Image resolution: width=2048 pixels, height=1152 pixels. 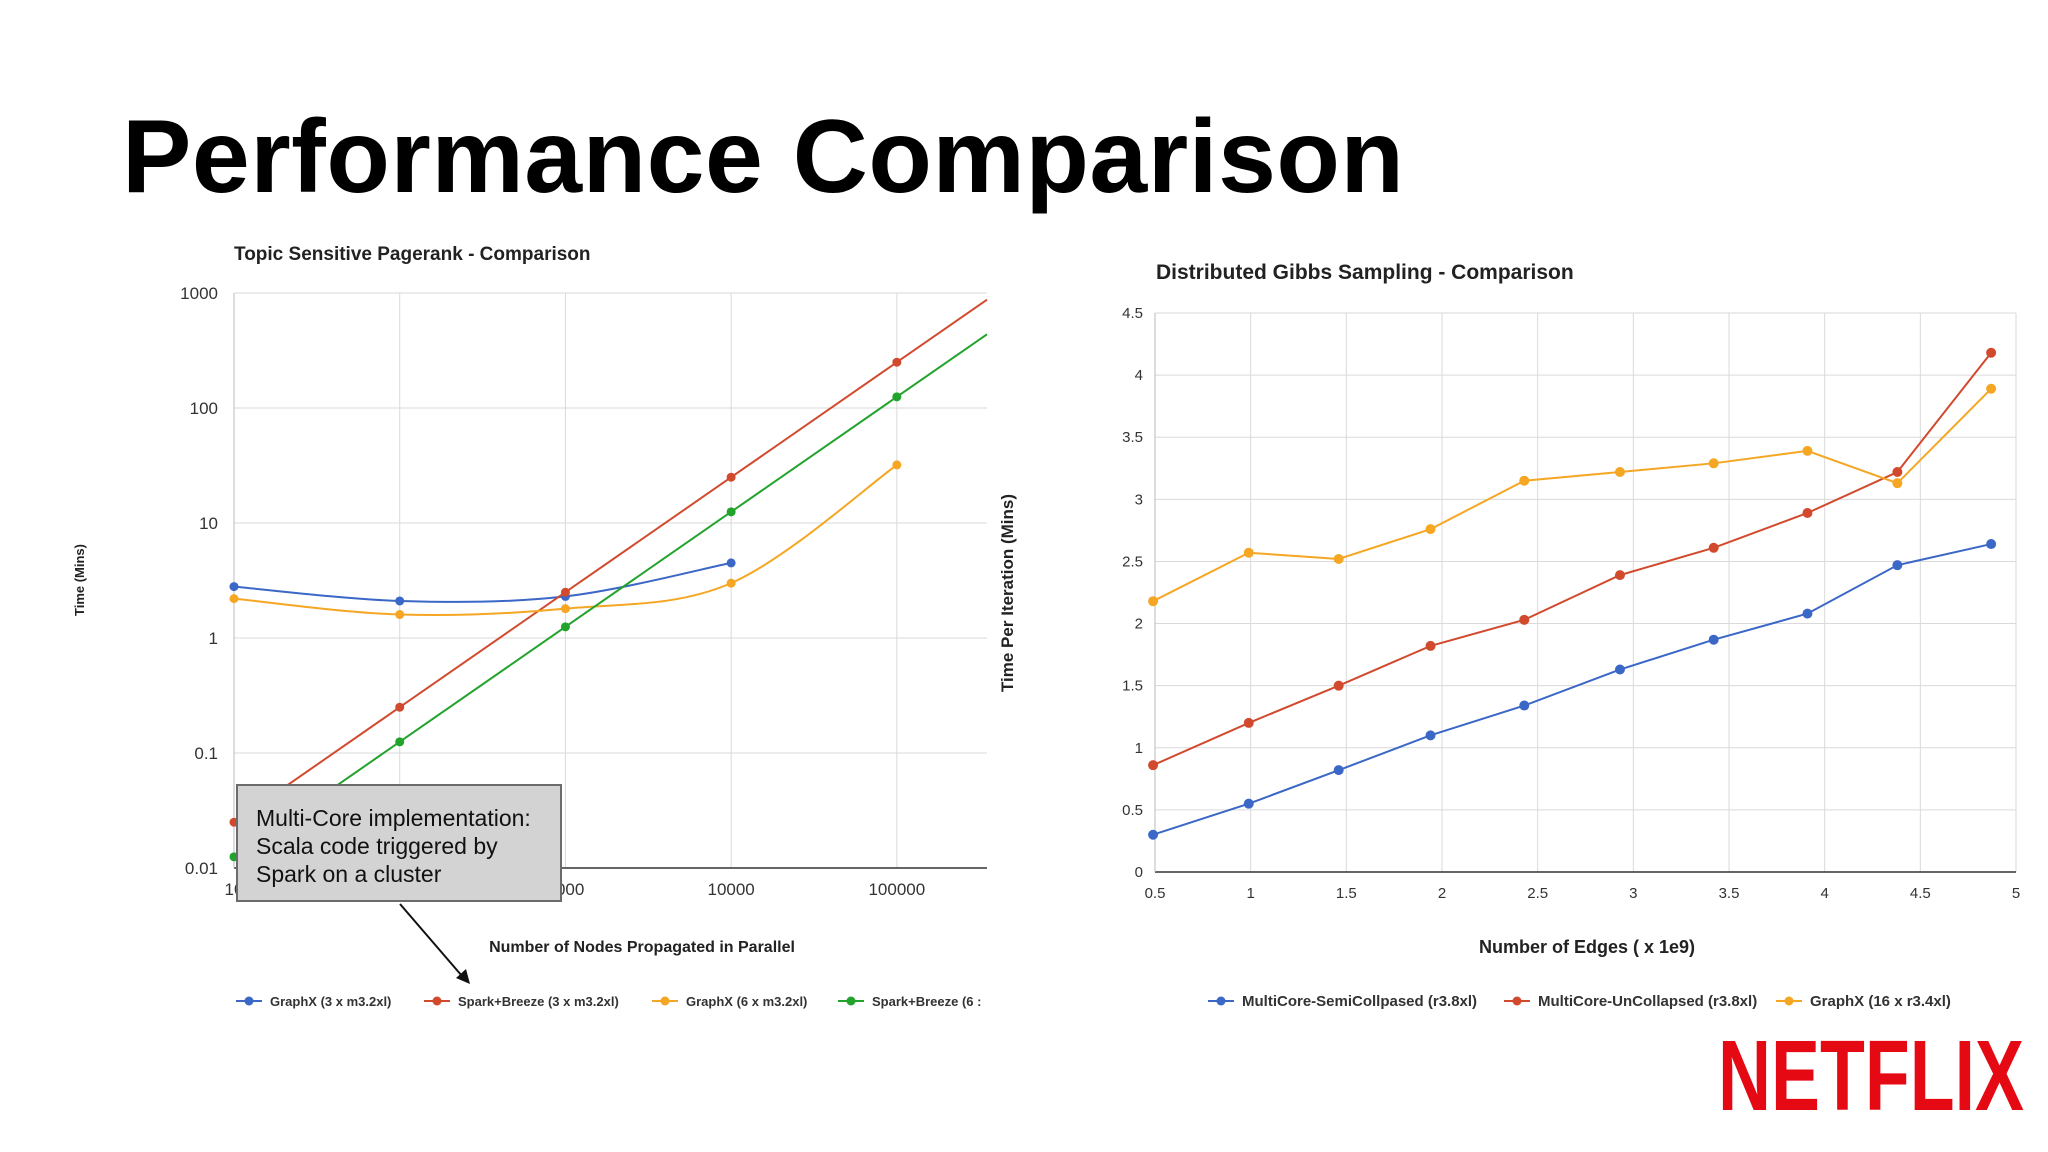 What do you see at coordinates (377, 846) in the screenshot?
I see `callout-line: Scala code triggered by` at bounding box center [377, 846].